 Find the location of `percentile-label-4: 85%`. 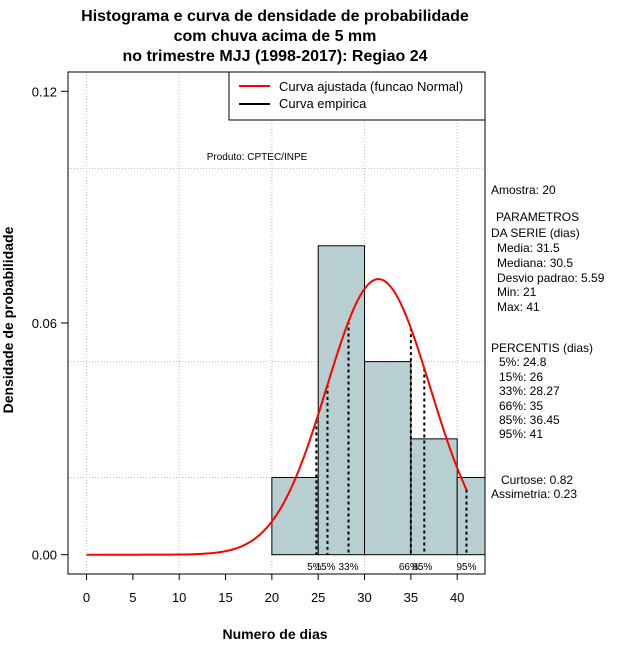

percentile-label-4: 85% is located at coordinates (422, 567).